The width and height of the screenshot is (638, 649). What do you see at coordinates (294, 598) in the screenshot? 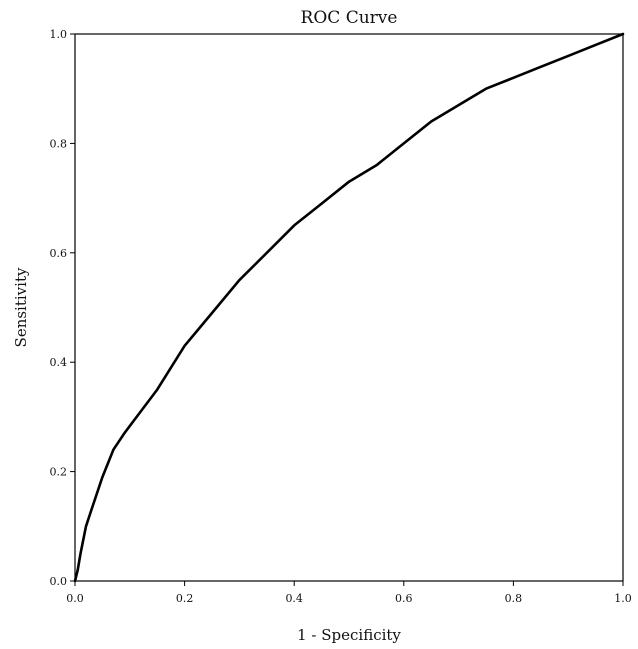
I see `x-tick-label: 0.4` at bounding box center [294, 598].